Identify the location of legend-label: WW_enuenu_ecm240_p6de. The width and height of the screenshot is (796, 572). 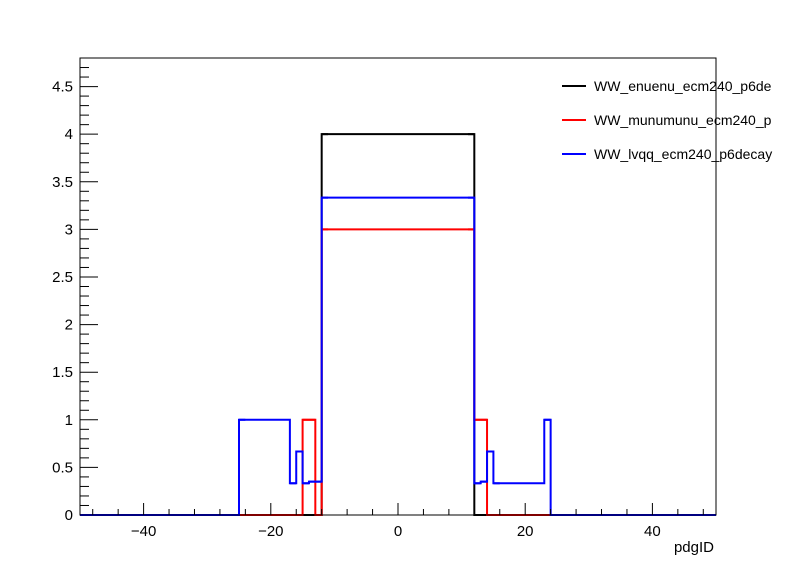
(683, 86).